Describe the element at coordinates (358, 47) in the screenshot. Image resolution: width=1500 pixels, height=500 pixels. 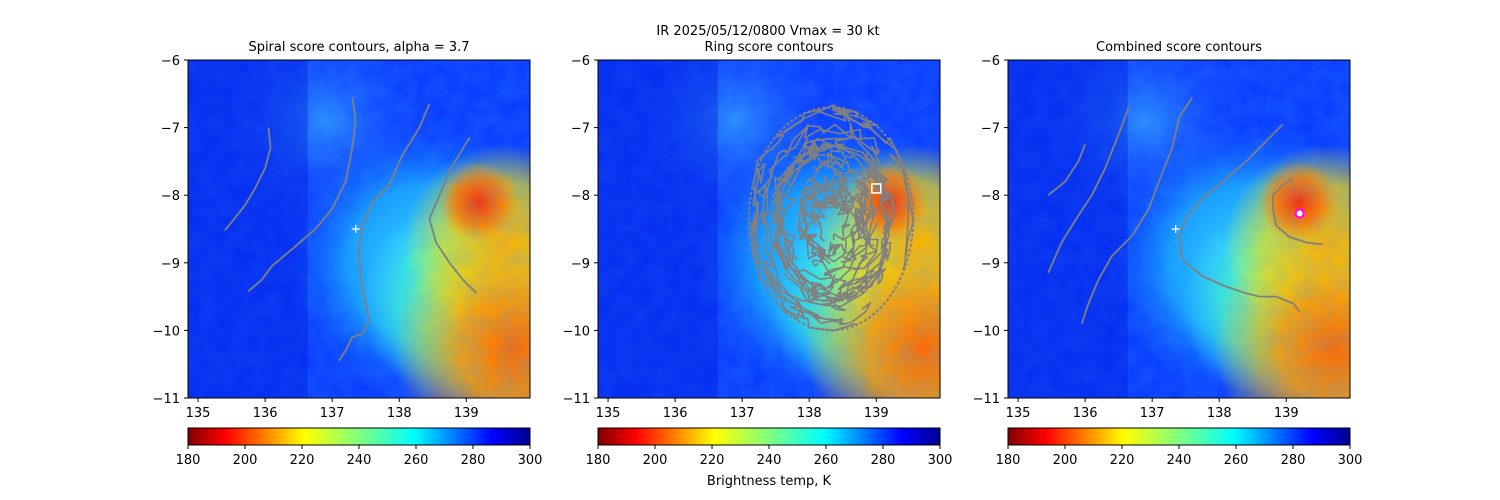
I see `panel-title: Spiral score contours, alpha = 3.7` at that location.